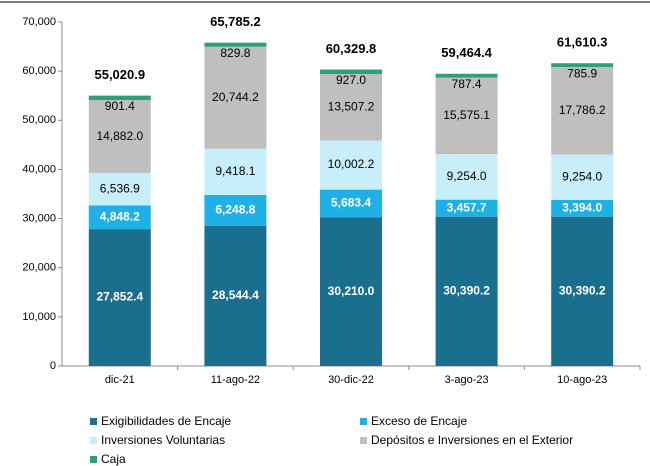 The height and width of the screenshot is (466, 650). I want to click on total-label: 55,020.9, so click(119, 74).